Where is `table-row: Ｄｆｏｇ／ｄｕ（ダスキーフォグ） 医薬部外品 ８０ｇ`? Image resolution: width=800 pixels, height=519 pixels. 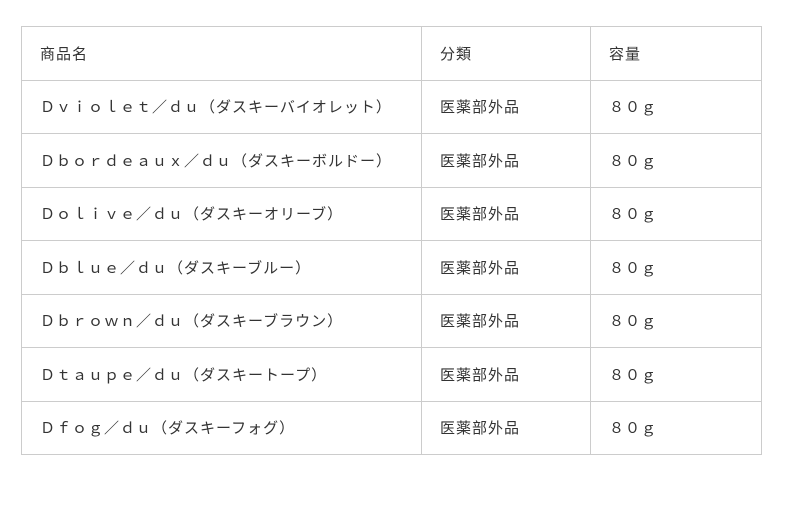
table-row: Ｄｆｏｇ／ｄｕ（ダスキーフォグ） 医薬部外品 ８０ｇ is located at coordinates (391, 427).